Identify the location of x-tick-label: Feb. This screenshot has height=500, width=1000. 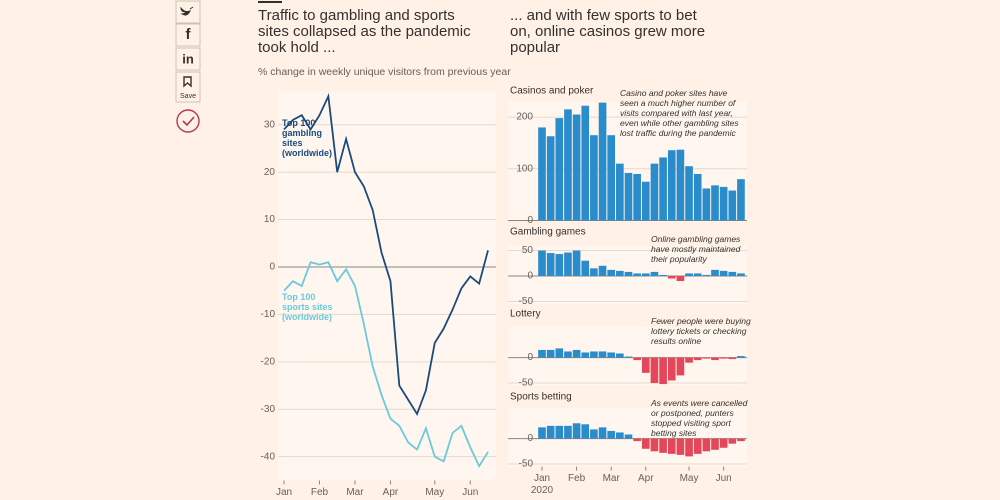
(320, 492).